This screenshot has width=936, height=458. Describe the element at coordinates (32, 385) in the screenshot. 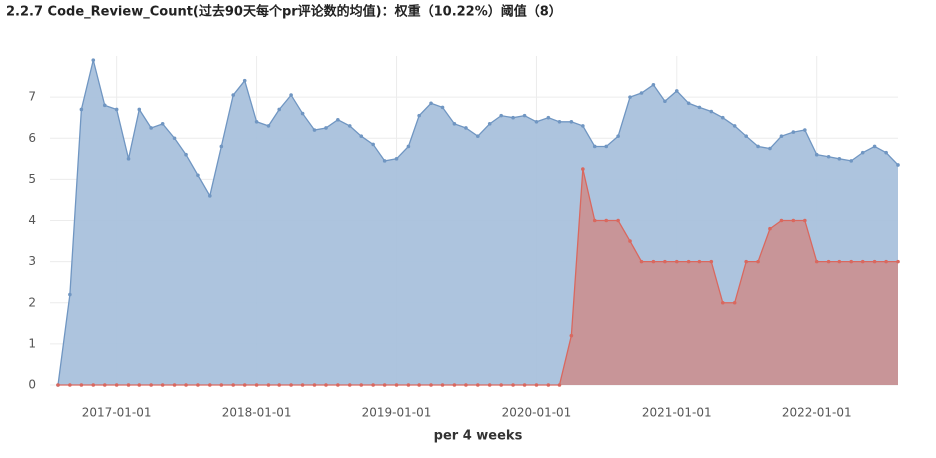

I see `y-tick-label: 0` at that location.